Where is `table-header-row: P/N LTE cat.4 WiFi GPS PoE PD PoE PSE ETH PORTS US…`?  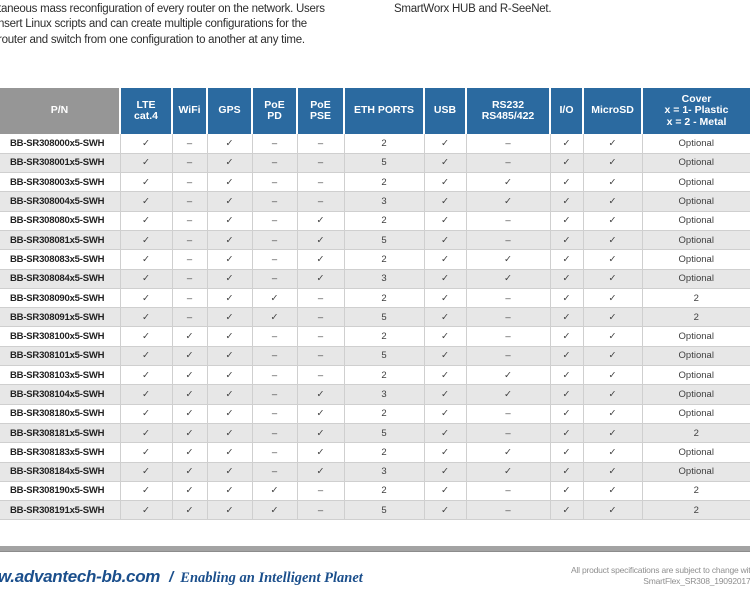
table-header-row: P/N LTE cat.4 WiFi GPS PoE PD PoE PSE ETH PORTS US… is located at coordinates (375, 111).